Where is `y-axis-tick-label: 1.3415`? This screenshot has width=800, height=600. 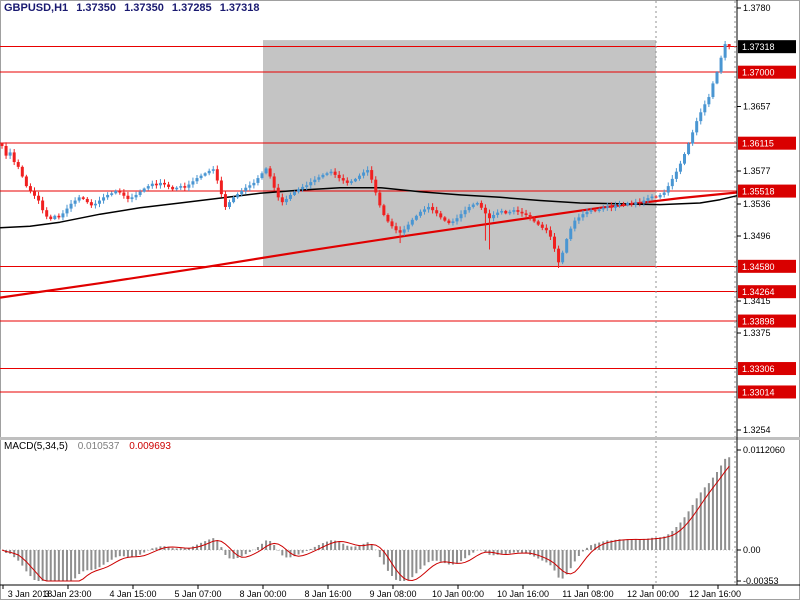 y-axis-tick-label: 1.3415 is located at coordinates (757, 301).